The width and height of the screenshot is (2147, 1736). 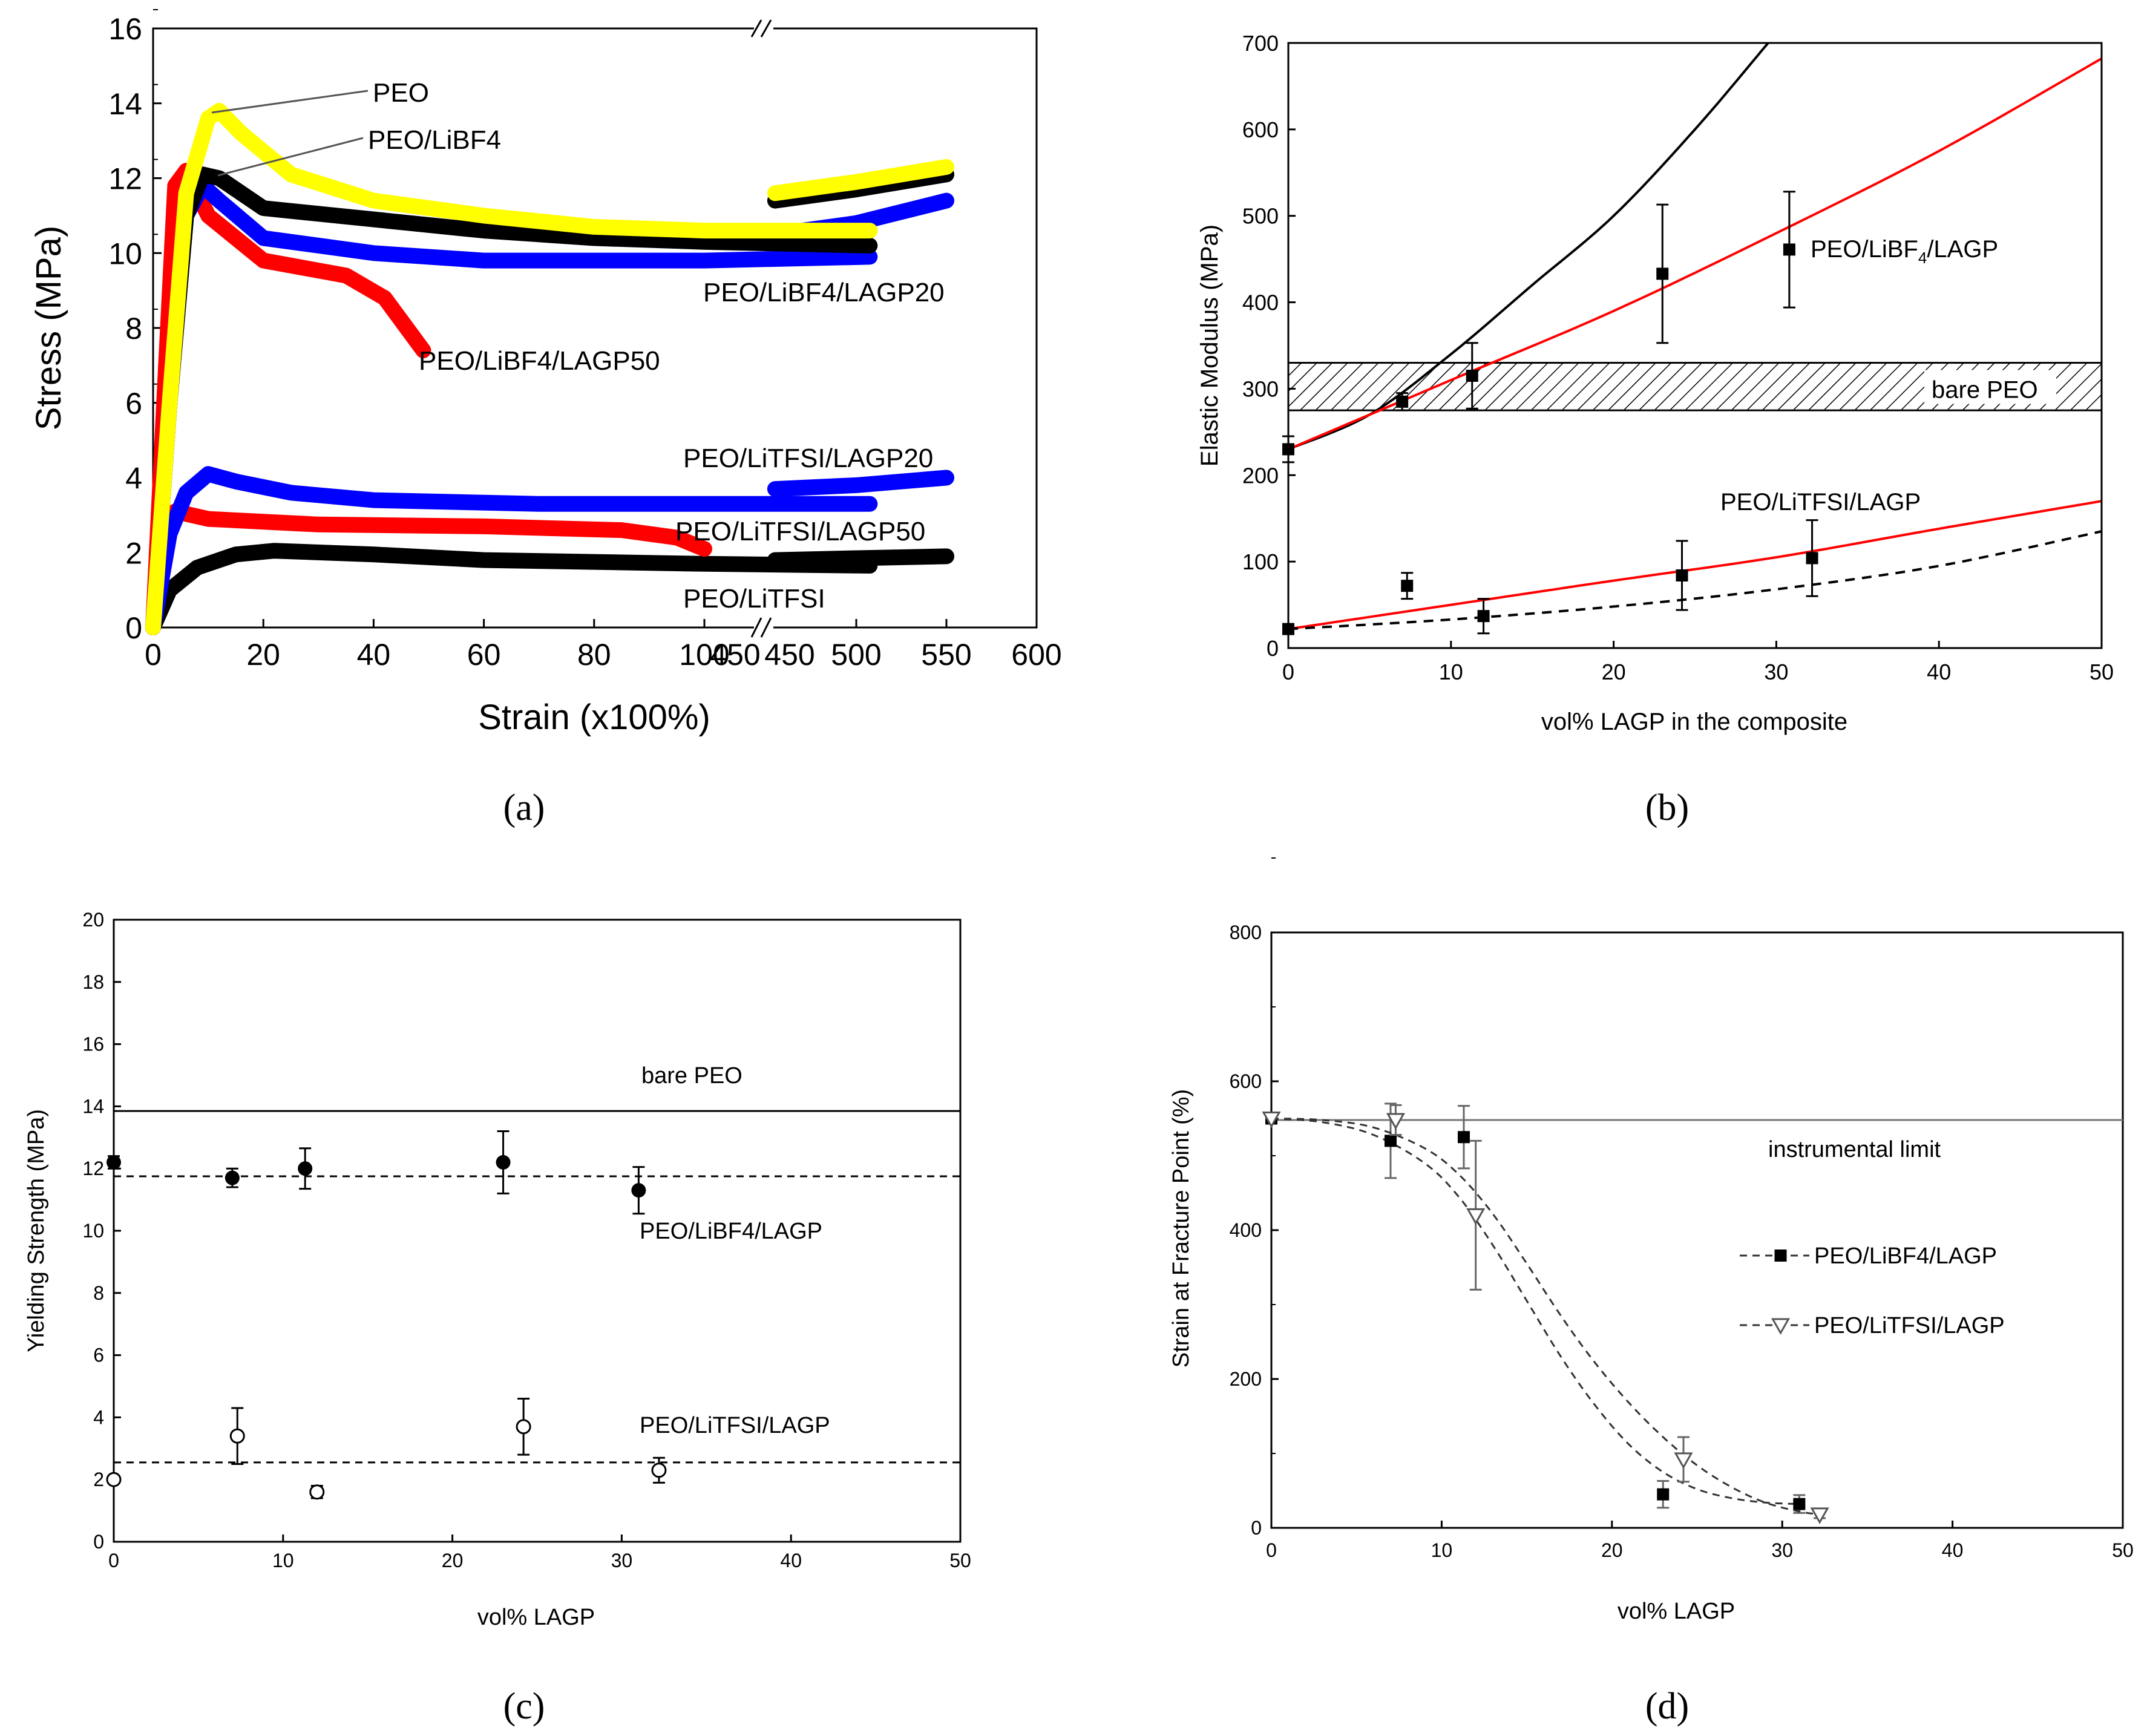 I want to click on instrumental-limit-label: instrumental limit, so click(x=1854, y=1150).